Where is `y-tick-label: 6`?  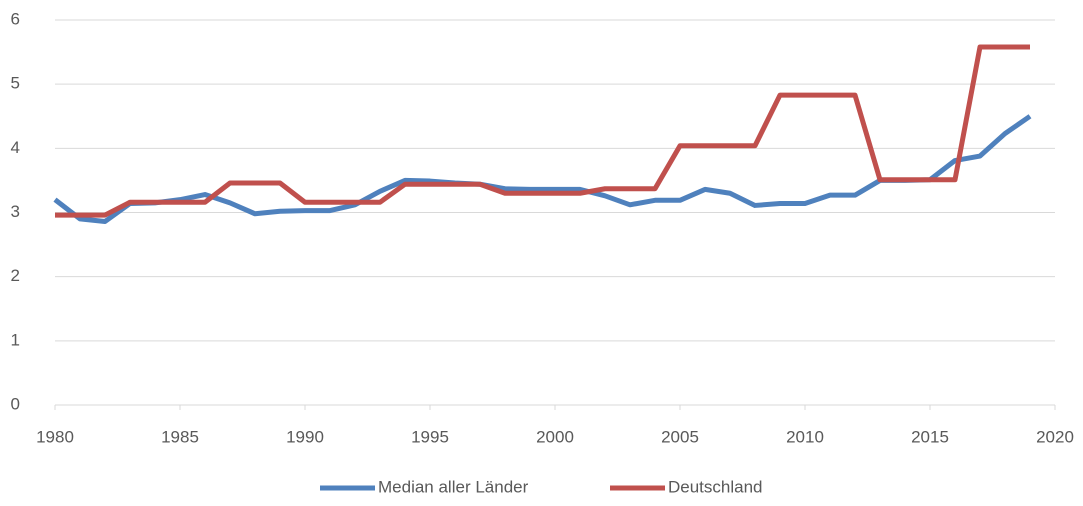
y-tick-label: 6 is located at coordinates (15, 18).